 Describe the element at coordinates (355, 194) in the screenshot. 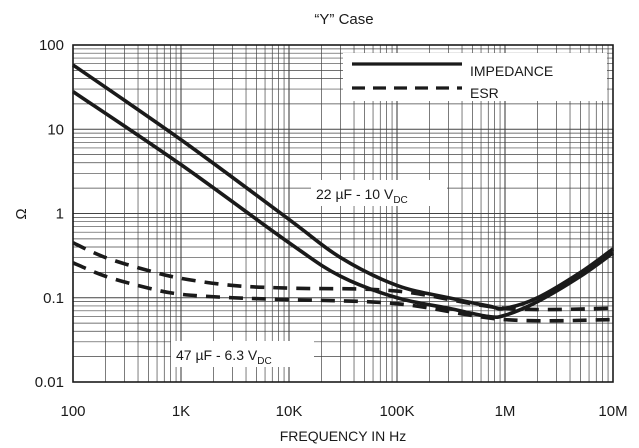

I see `annotation-22uf-base: 22 µF - 10 V` at that location.